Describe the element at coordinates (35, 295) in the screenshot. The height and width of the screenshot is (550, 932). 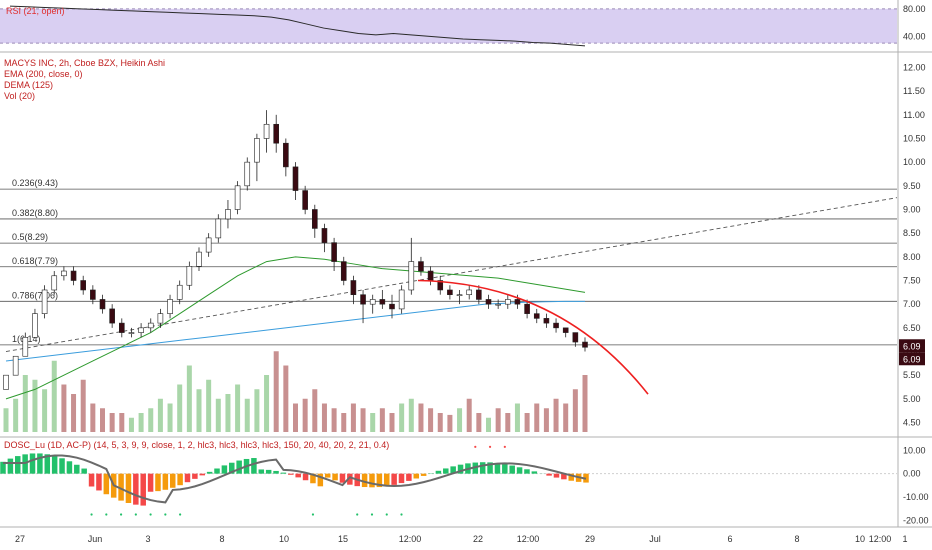
I see `fib-label: 0.786(7.06)` at that location.